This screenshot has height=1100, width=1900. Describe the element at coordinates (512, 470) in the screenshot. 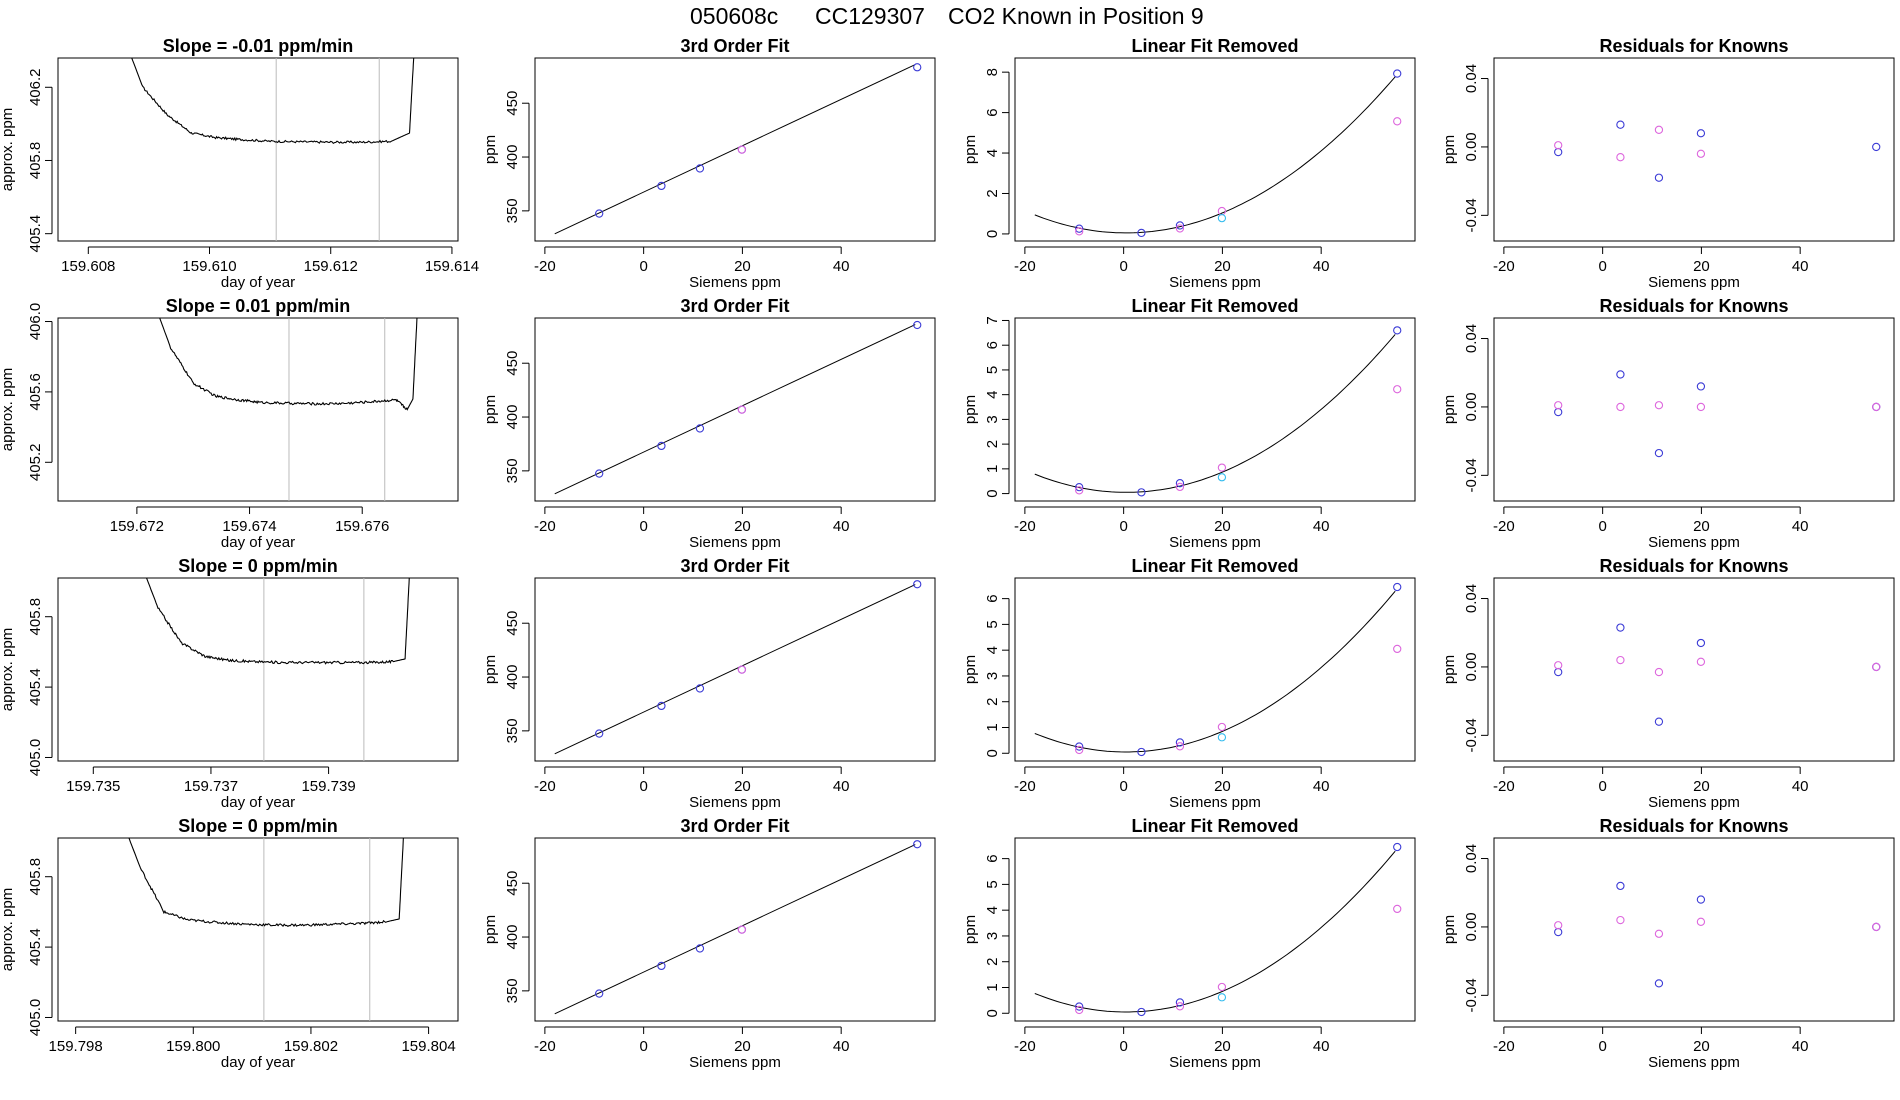

I see `y-tick-label: 350` at that location.